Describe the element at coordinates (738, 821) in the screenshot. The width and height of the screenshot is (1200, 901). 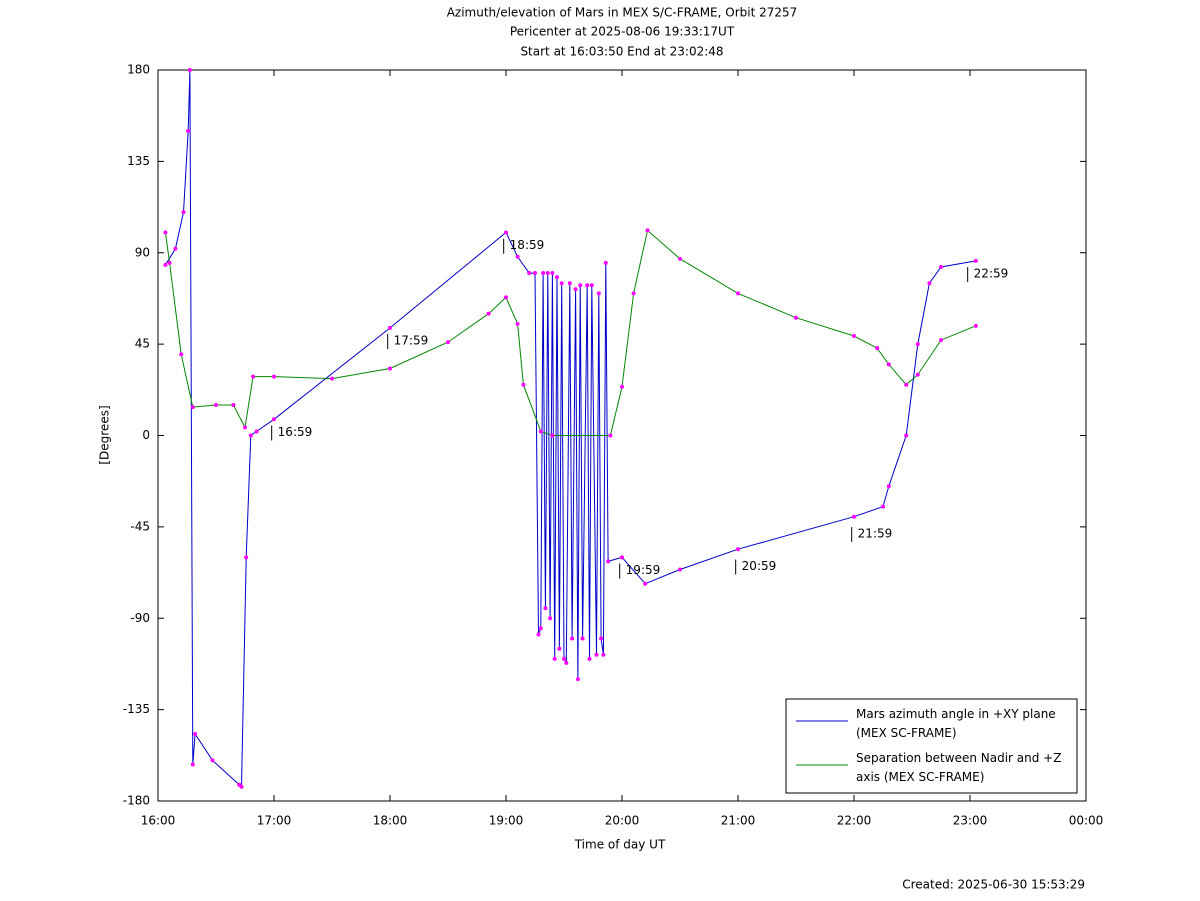
I see `x-tick-label: 21:00` at that location.